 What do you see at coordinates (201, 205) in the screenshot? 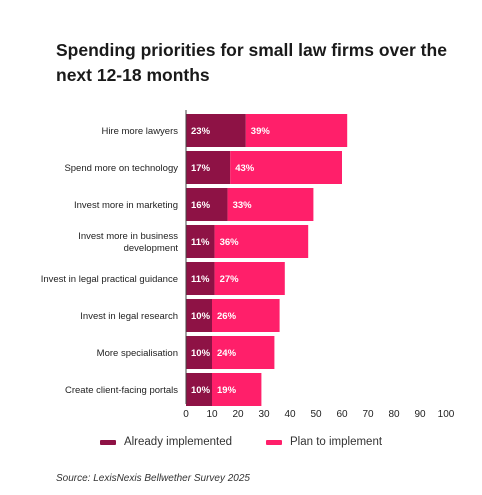
I see `data-label: 16%` at bounding box center [201, 205].